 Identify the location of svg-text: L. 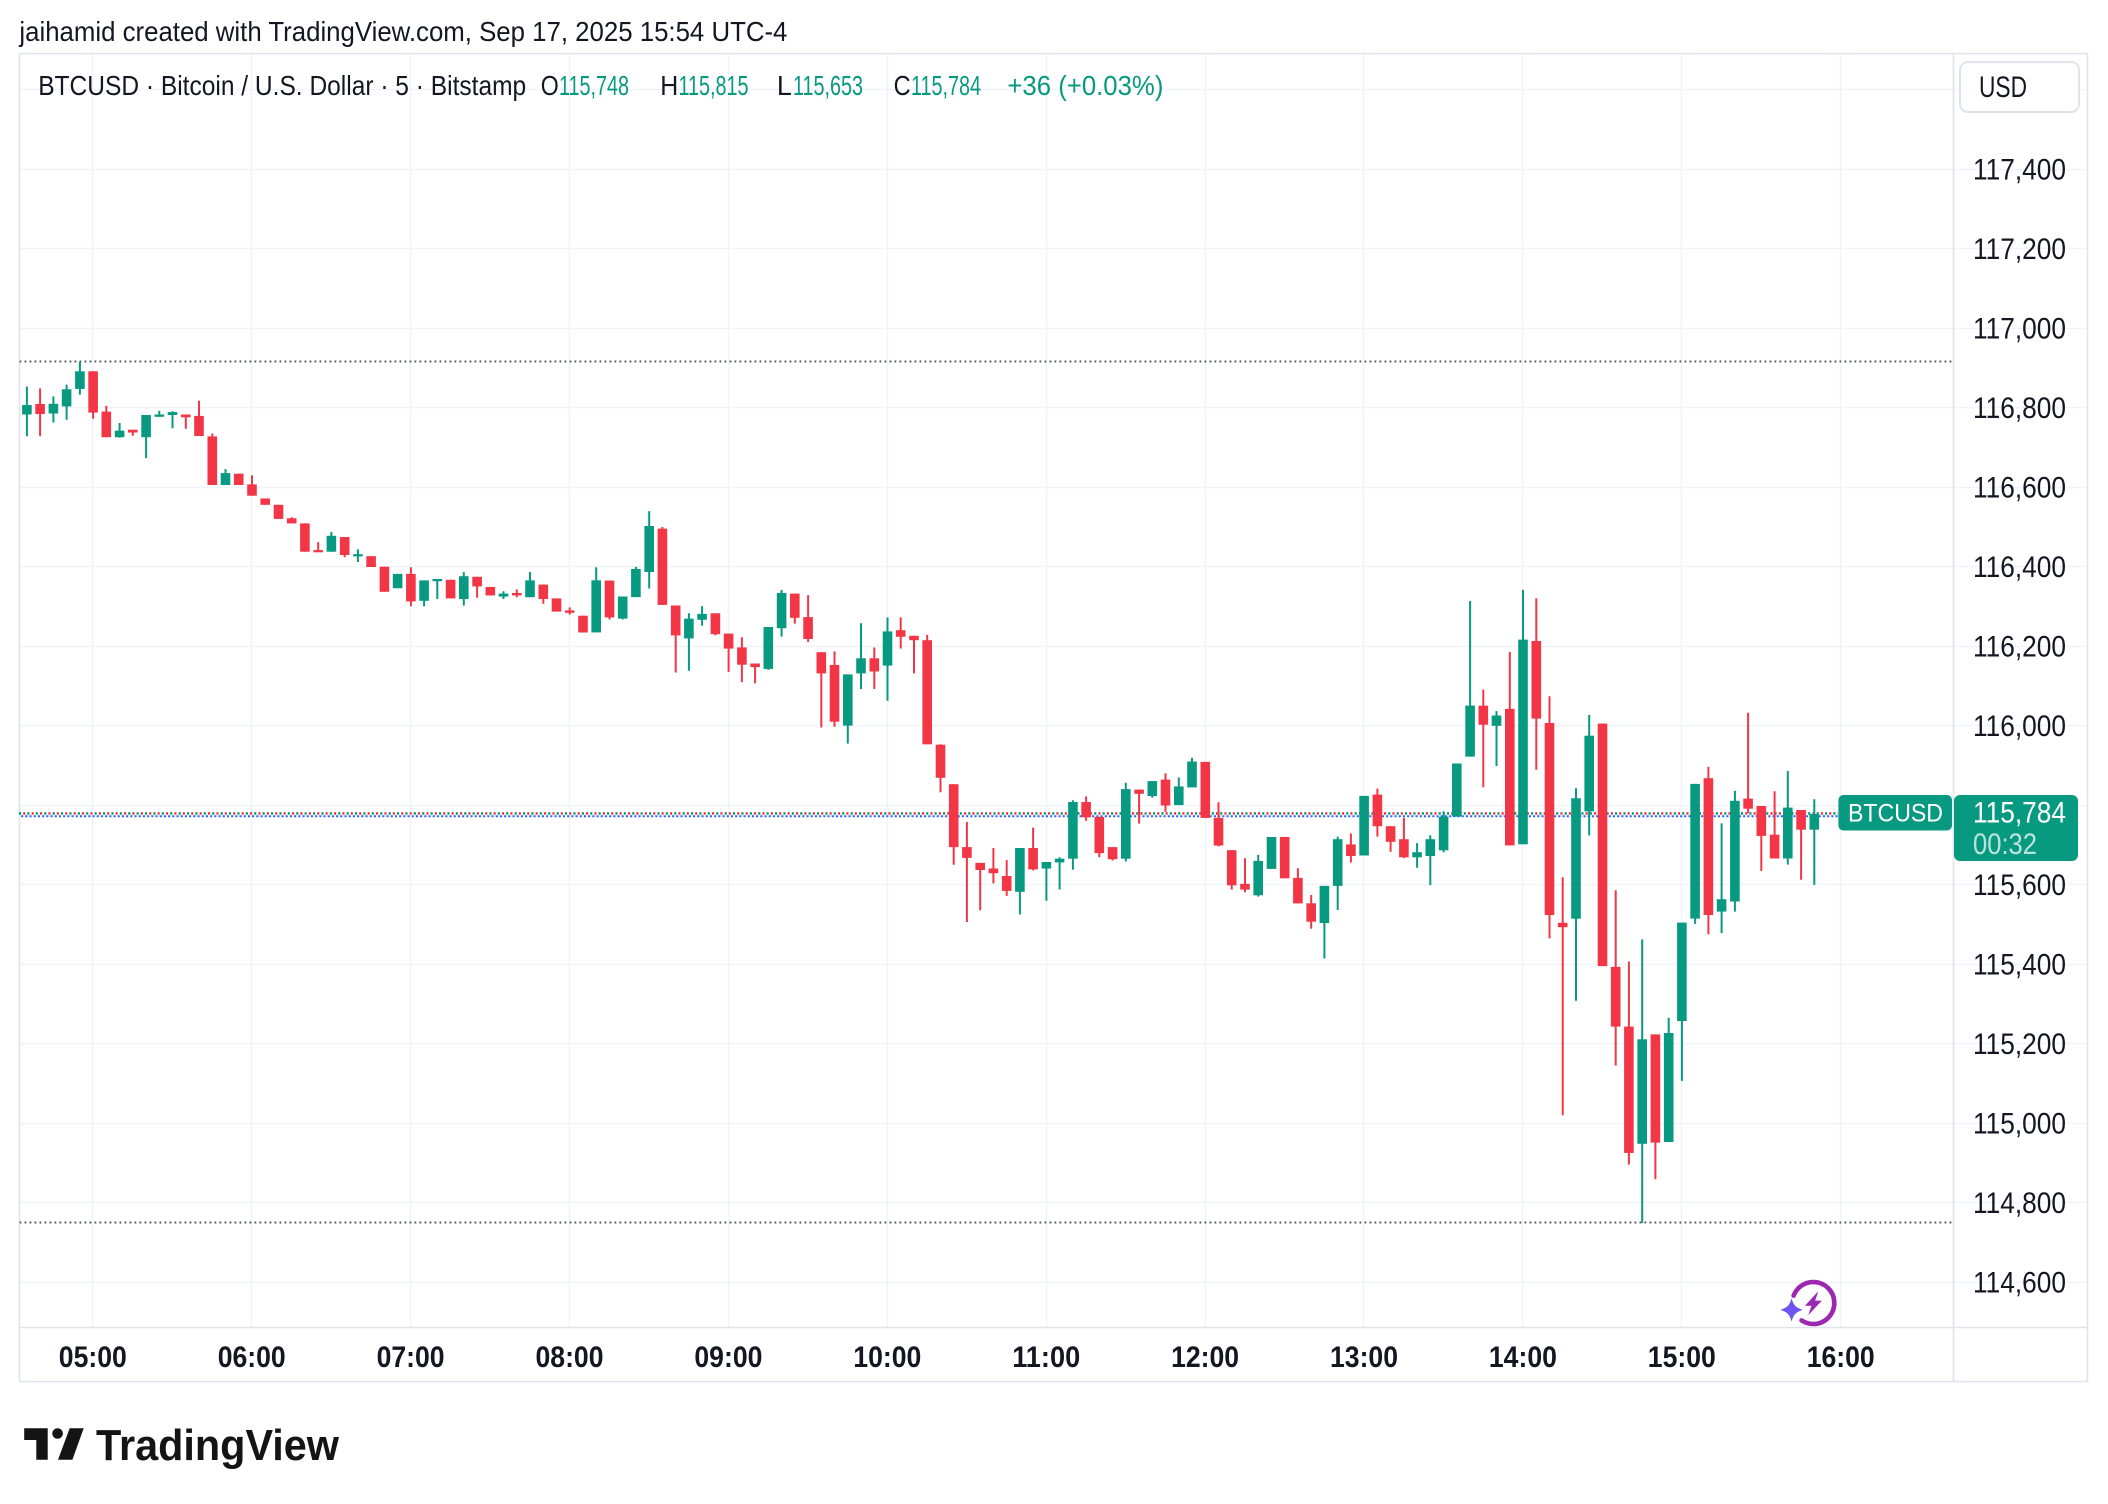
(784, 85).